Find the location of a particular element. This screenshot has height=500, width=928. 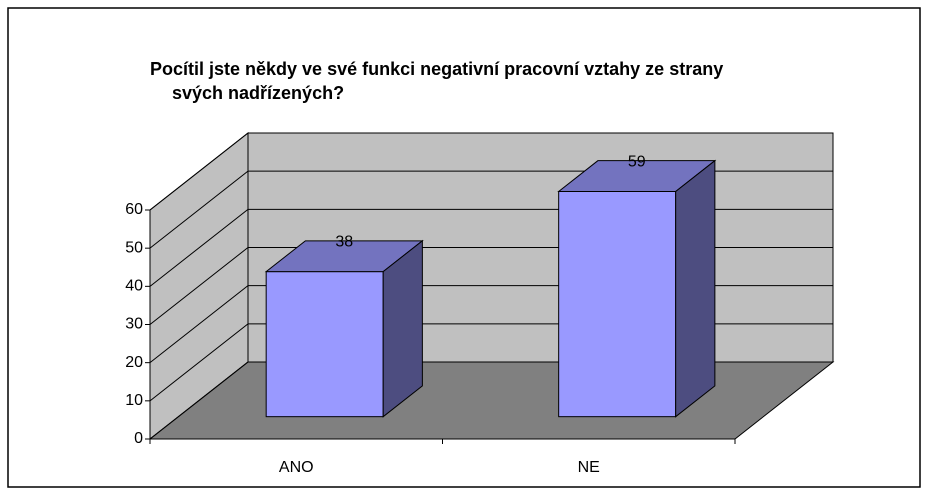

x-tick-label: NE is located at coordinates (589, 467).